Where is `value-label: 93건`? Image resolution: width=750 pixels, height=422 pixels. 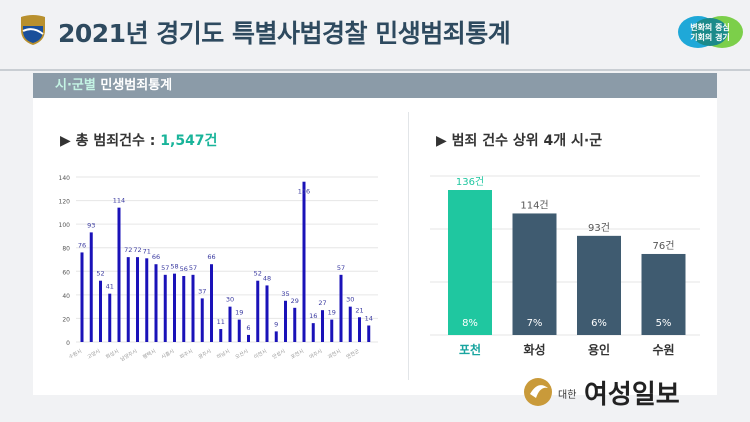 value-label: 93건 is located at coordinates (599, 228).